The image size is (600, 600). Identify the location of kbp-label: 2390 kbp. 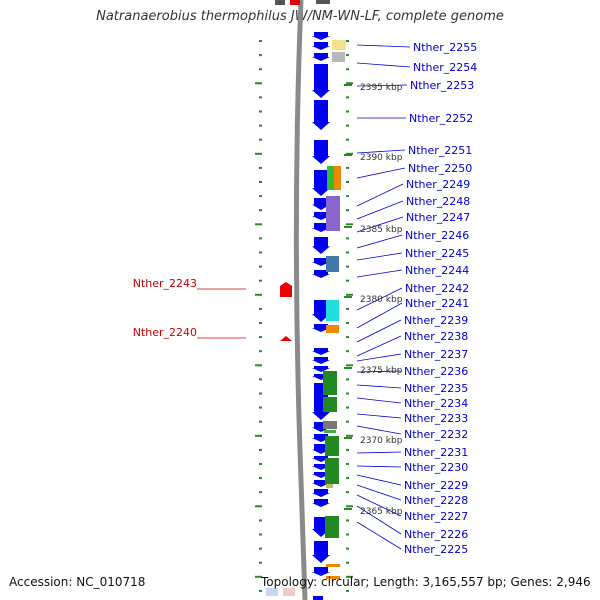
(381, 158).